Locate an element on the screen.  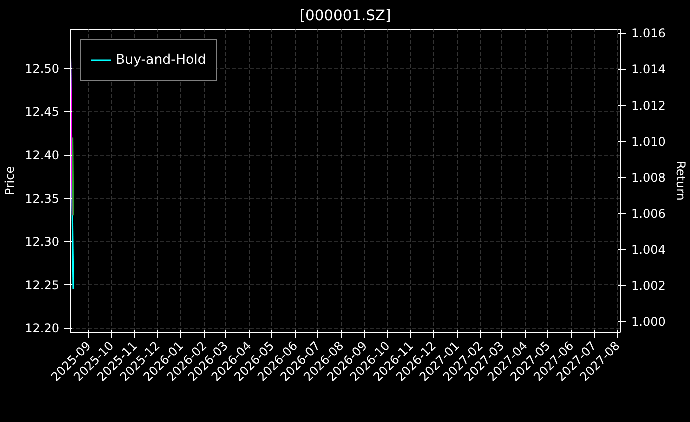
y-tick-label: 12.50 is located at coordinates (42, 69).